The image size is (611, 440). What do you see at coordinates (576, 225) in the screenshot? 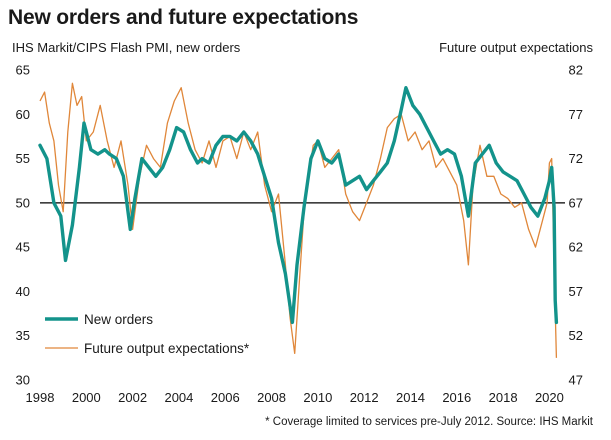
I see `right-axis-ticks: 47 52 57 62 67 72 77 82` at bounding box center [576, 225].